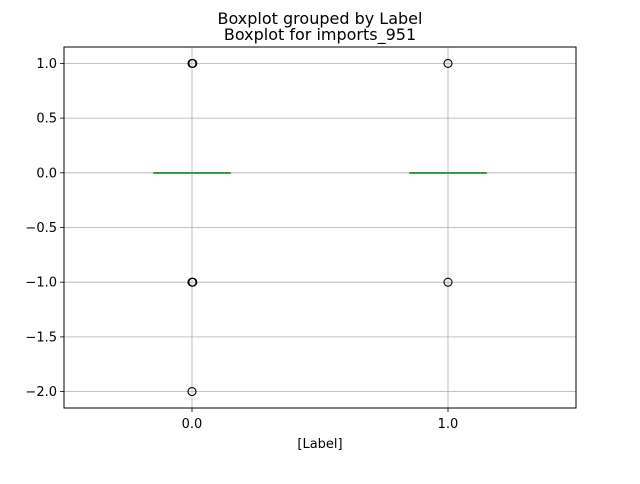  I want to click on x-axis-label: [Label], so click(319, 444).